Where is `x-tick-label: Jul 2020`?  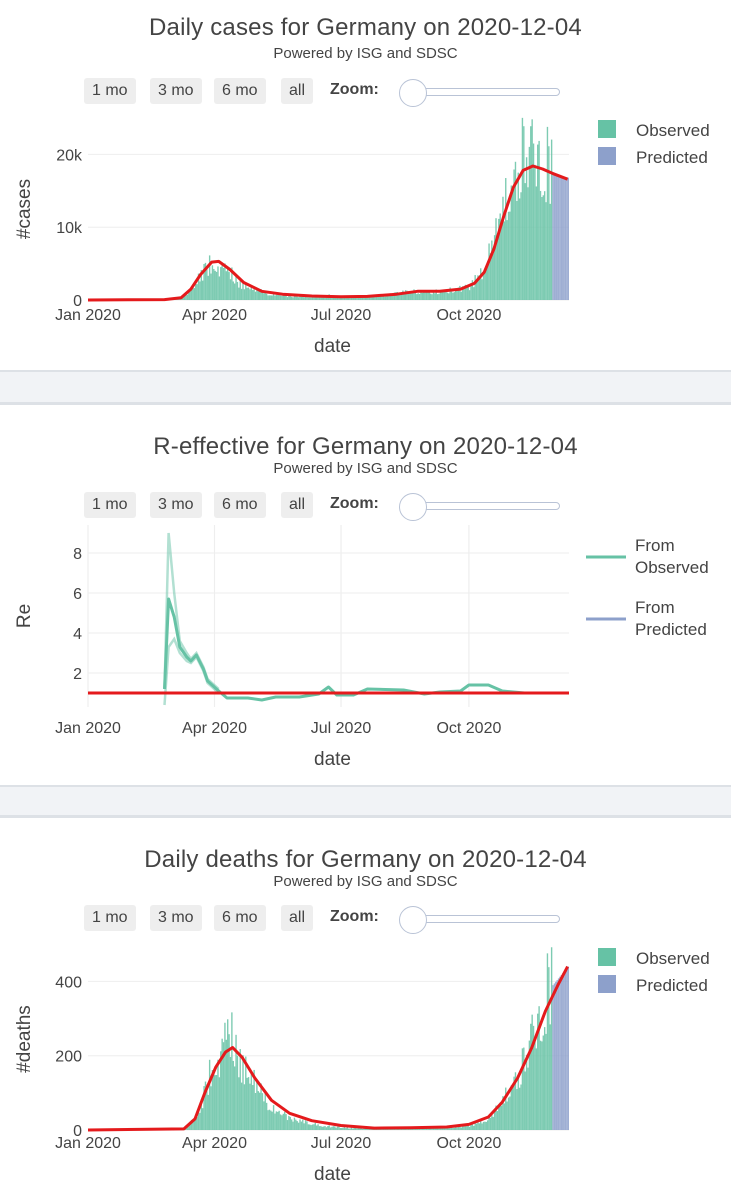 x-tick-label: Jul 2020 is located at coordinates (341, 1143).